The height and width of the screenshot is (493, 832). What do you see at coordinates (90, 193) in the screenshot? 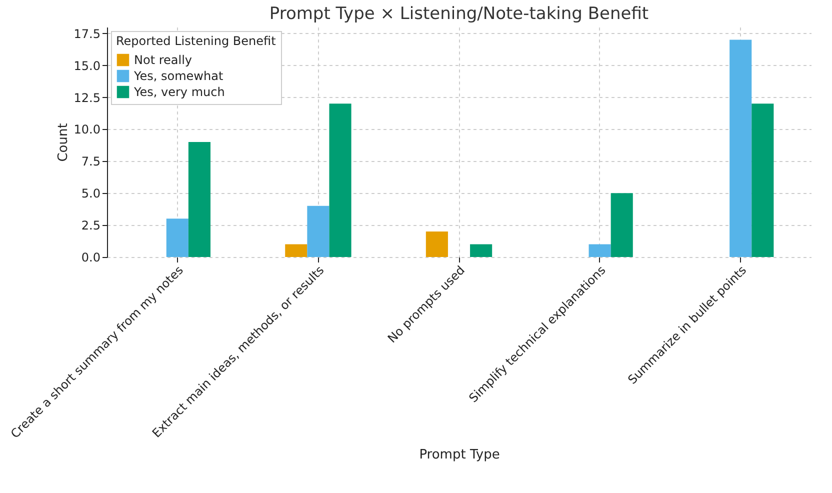
I see `y-tick-label: 5.0` at bounding box center [90, 193].